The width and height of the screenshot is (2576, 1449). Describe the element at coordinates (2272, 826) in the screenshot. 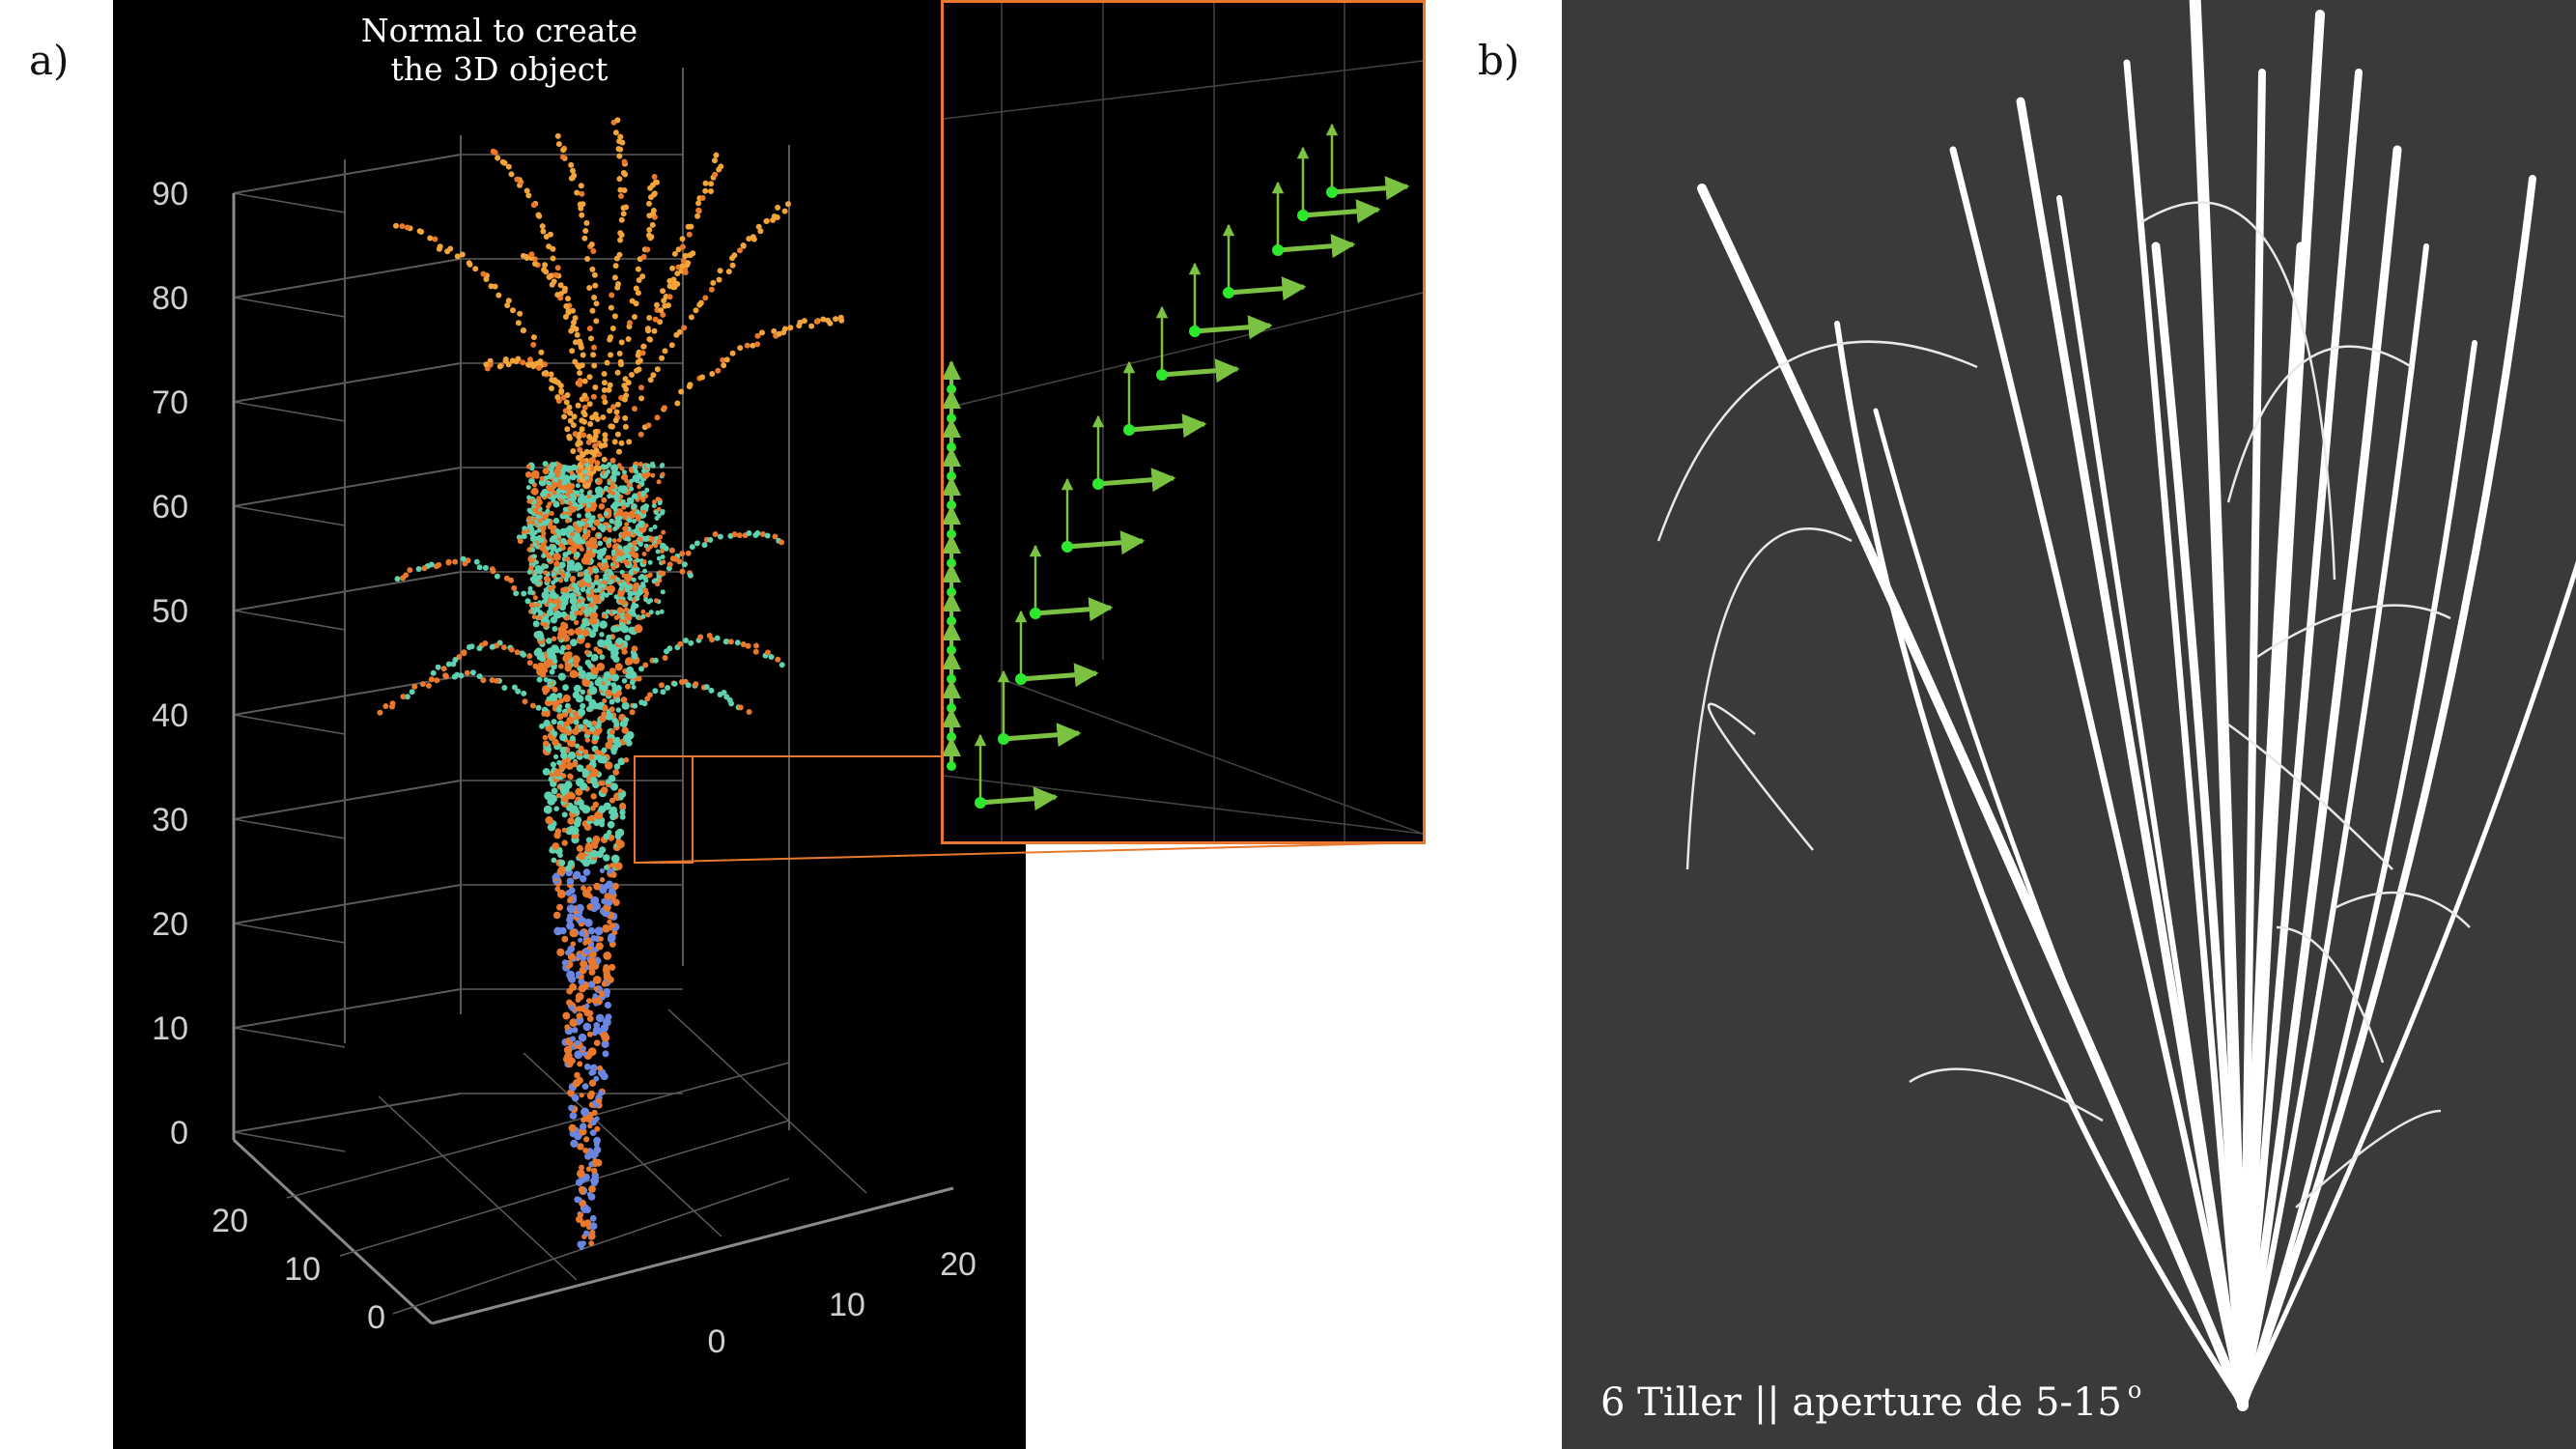

I see `leaf-blade` at that location.